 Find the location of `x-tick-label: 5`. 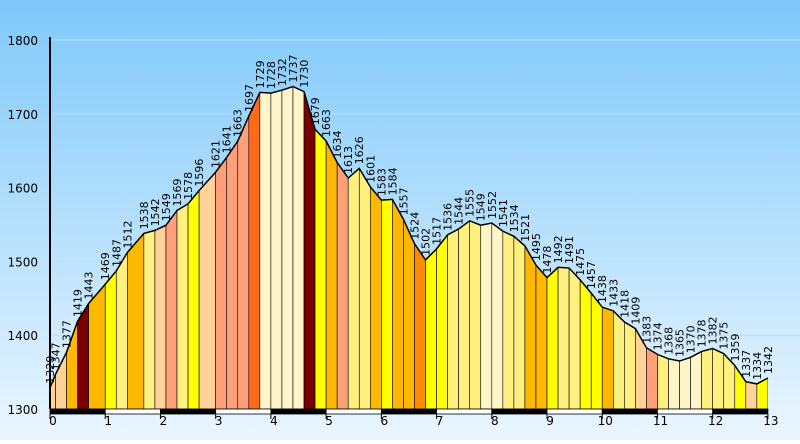

x-tick-label: 5 is located at coordinates (329, 421).